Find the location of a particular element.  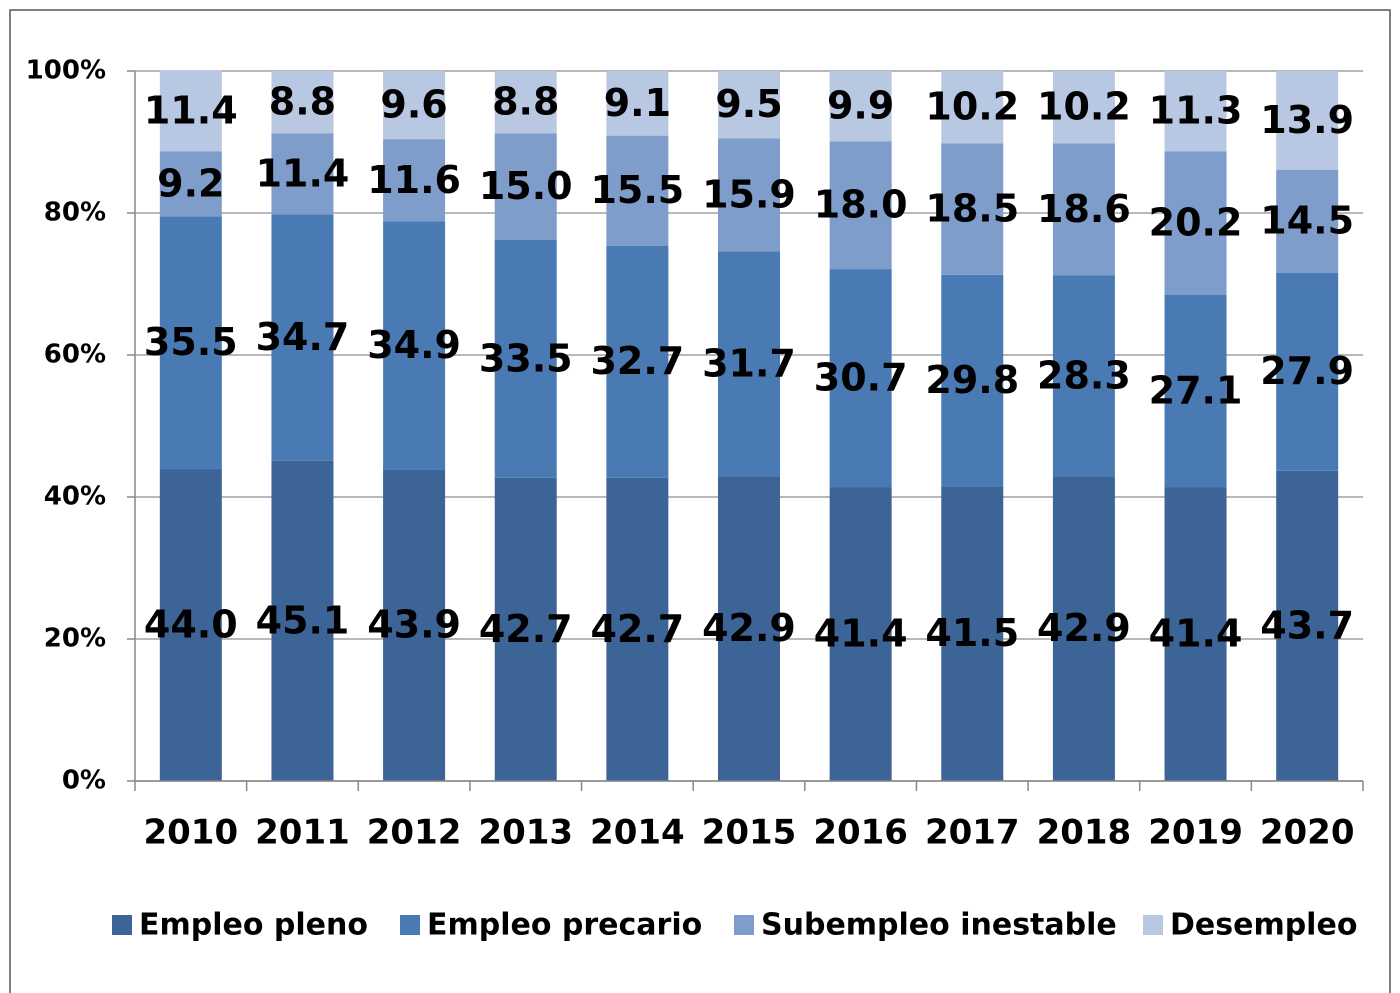

data-label: 9.5 is located at coordinates (748, 104).